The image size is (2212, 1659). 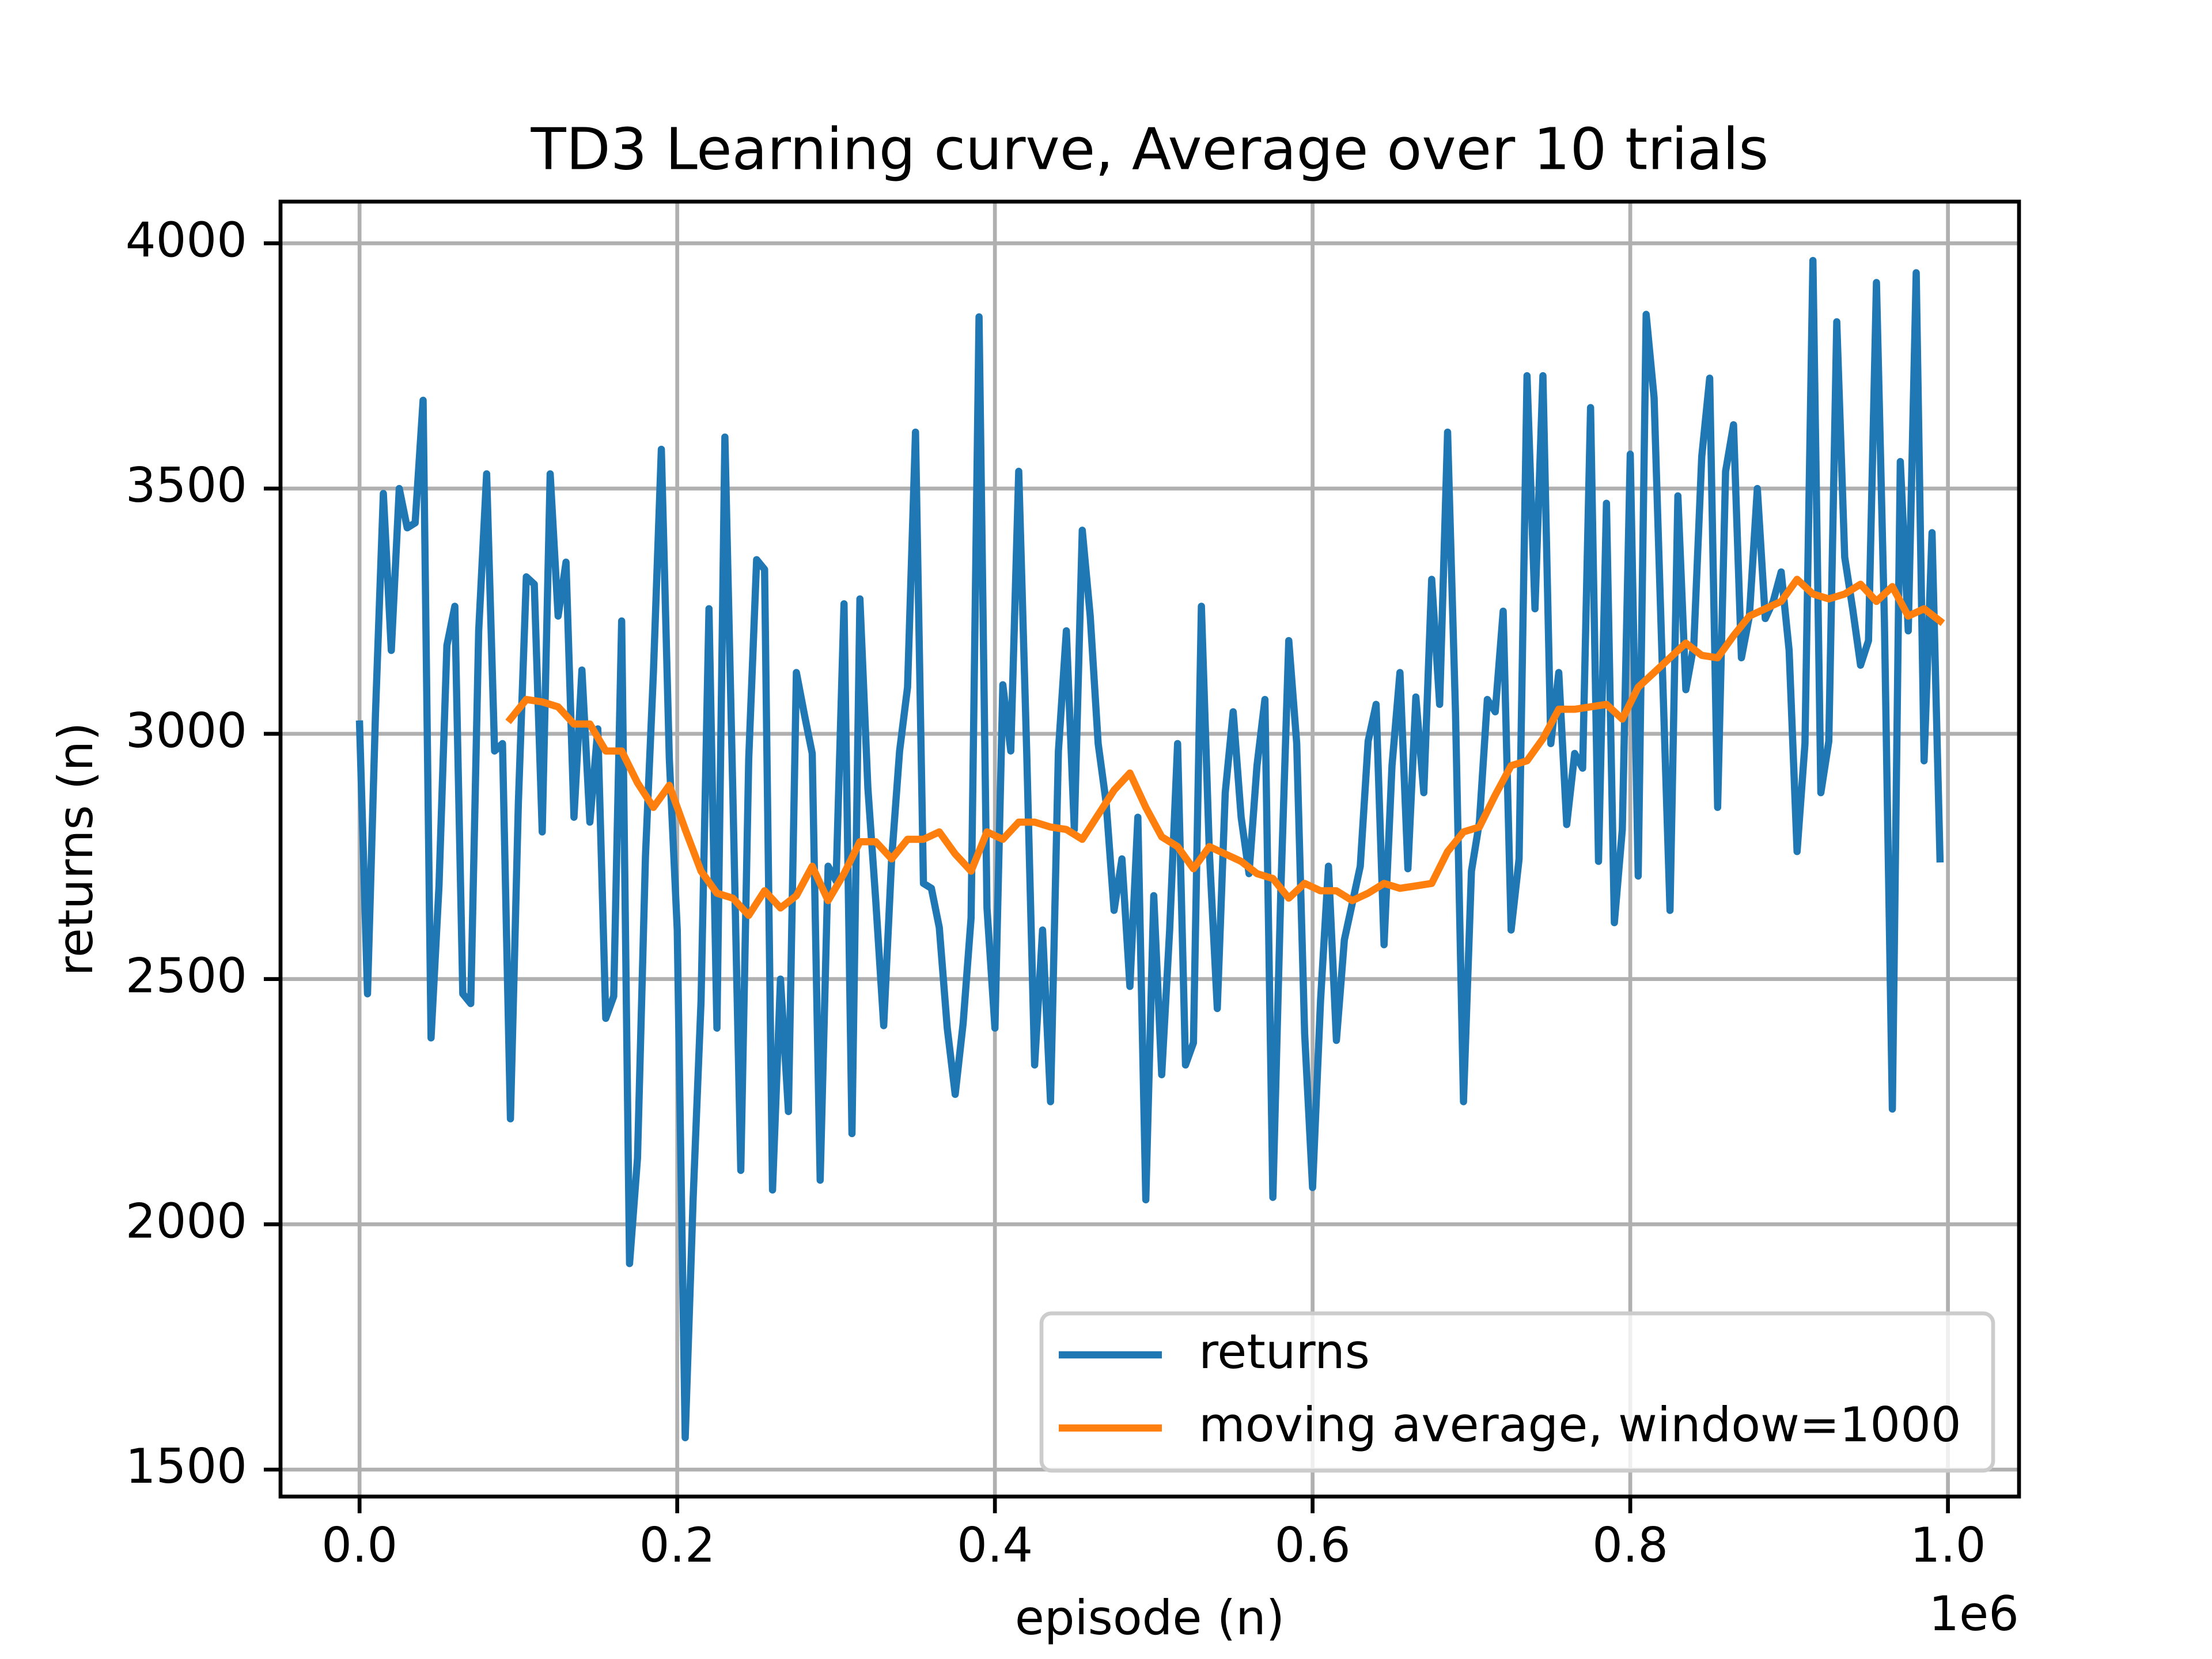 I want to click on y-tick-label: 3500, so click(x=186, y=485).